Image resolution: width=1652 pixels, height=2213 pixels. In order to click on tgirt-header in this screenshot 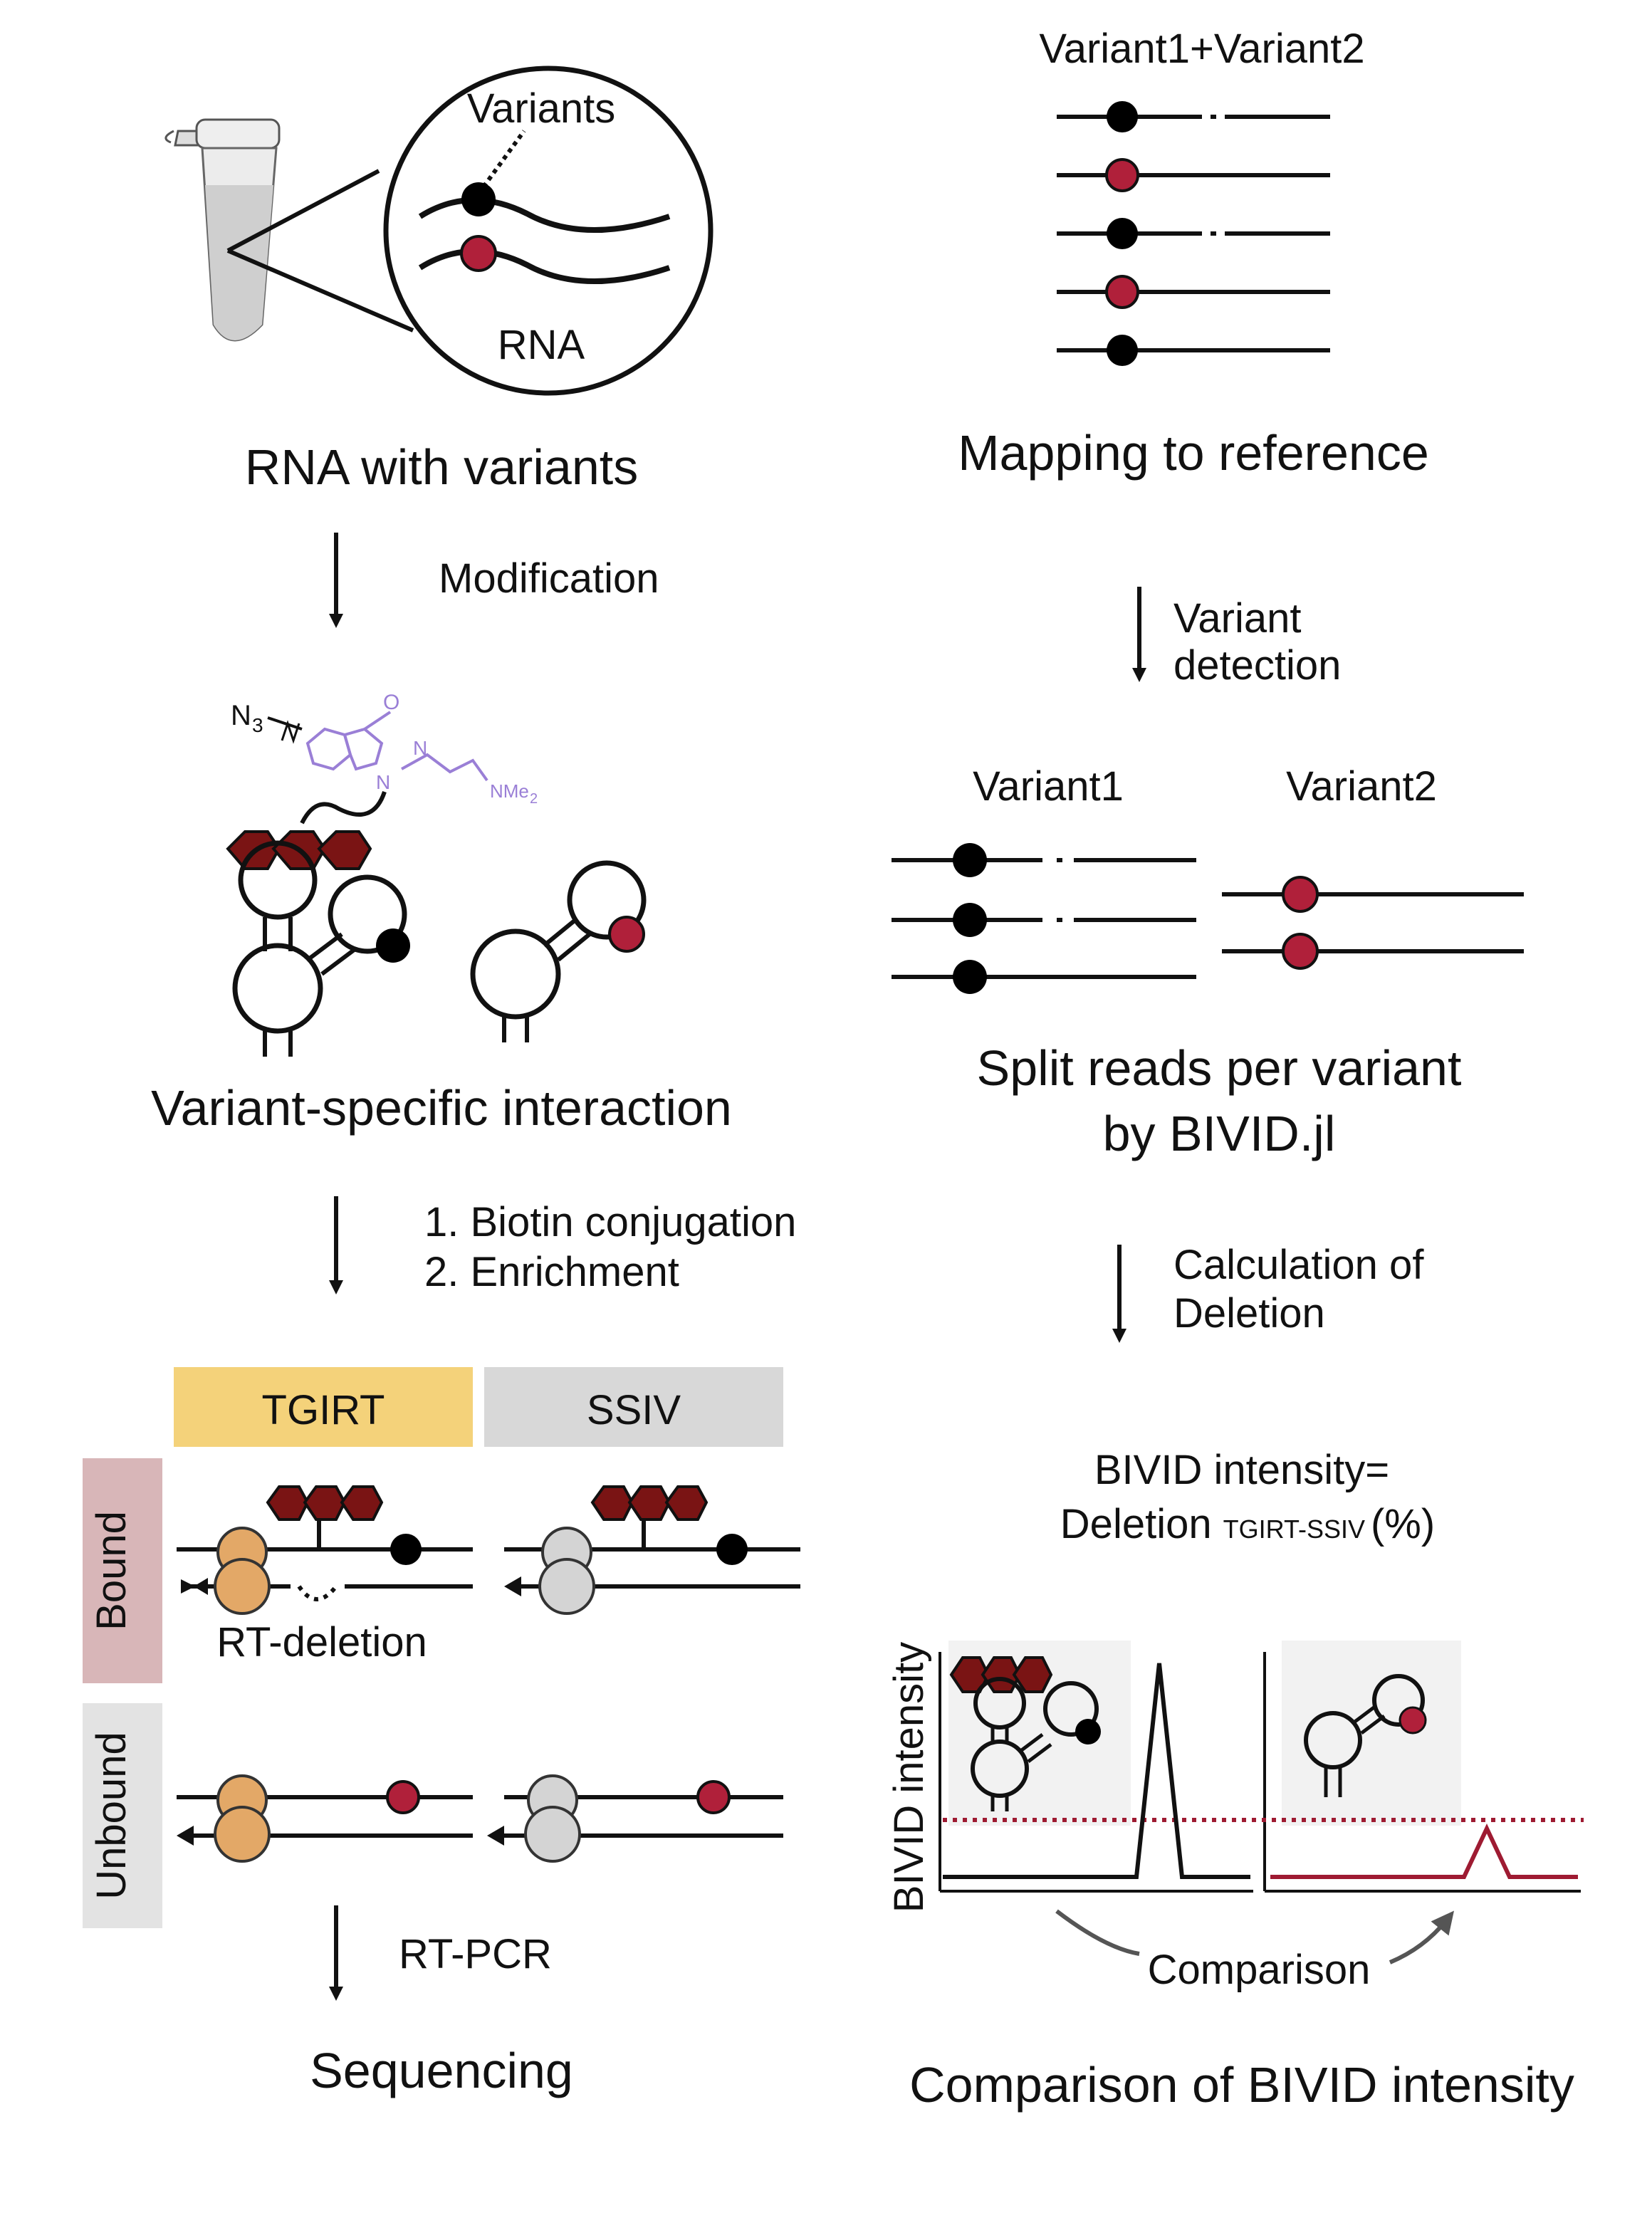, I will do `click(323, 1407)`.